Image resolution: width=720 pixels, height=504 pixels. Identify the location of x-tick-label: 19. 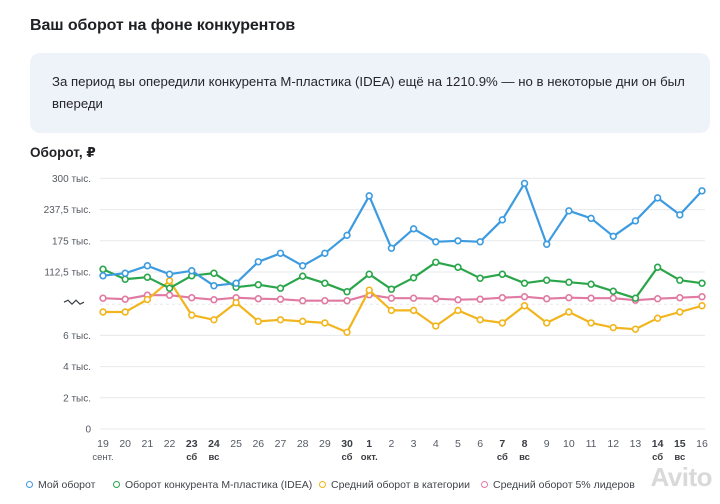
(103, 444).